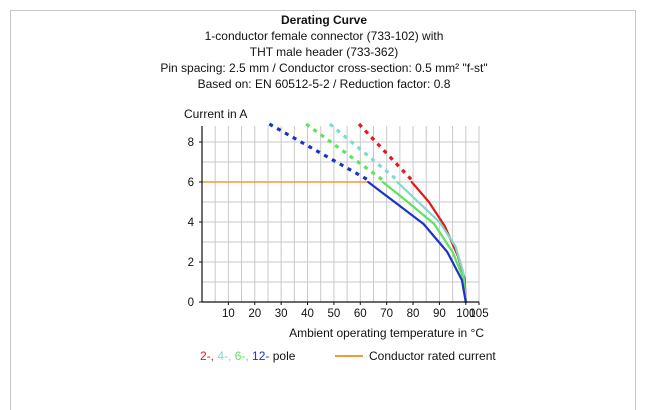 This screenshot has height=410, width=648. Describe the element at coordinates (240, 356) in the screenshot. I see `legend-pole-6: 6-` at that location.